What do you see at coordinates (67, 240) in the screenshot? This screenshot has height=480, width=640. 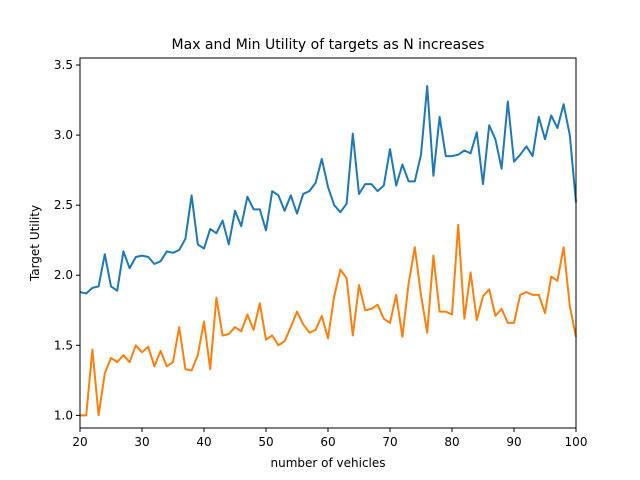 I see `y-axis: 1.0 1.5 2.0 2.5 3.0 3.5` at bounding box center [67, 240].